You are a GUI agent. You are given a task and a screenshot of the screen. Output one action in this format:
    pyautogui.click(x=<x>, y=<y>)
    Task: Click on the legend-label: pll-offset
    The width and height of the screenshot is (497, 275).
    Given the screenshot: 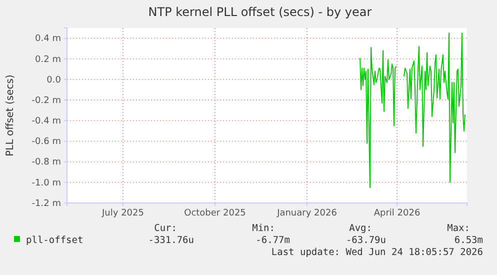 What is the action you would take?
    pyautogui.click(x=55, y=240)
    